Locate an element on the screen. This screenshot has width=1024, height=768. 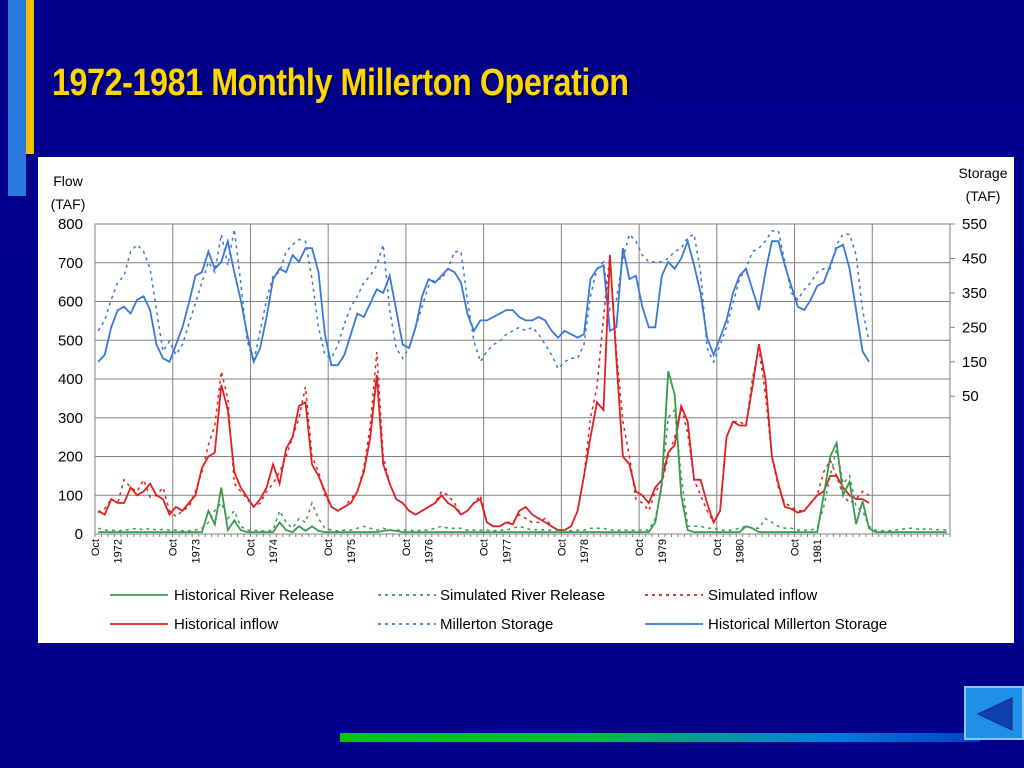
left-axis-title-line2: (TAF) is located at coordinates (68, 204).